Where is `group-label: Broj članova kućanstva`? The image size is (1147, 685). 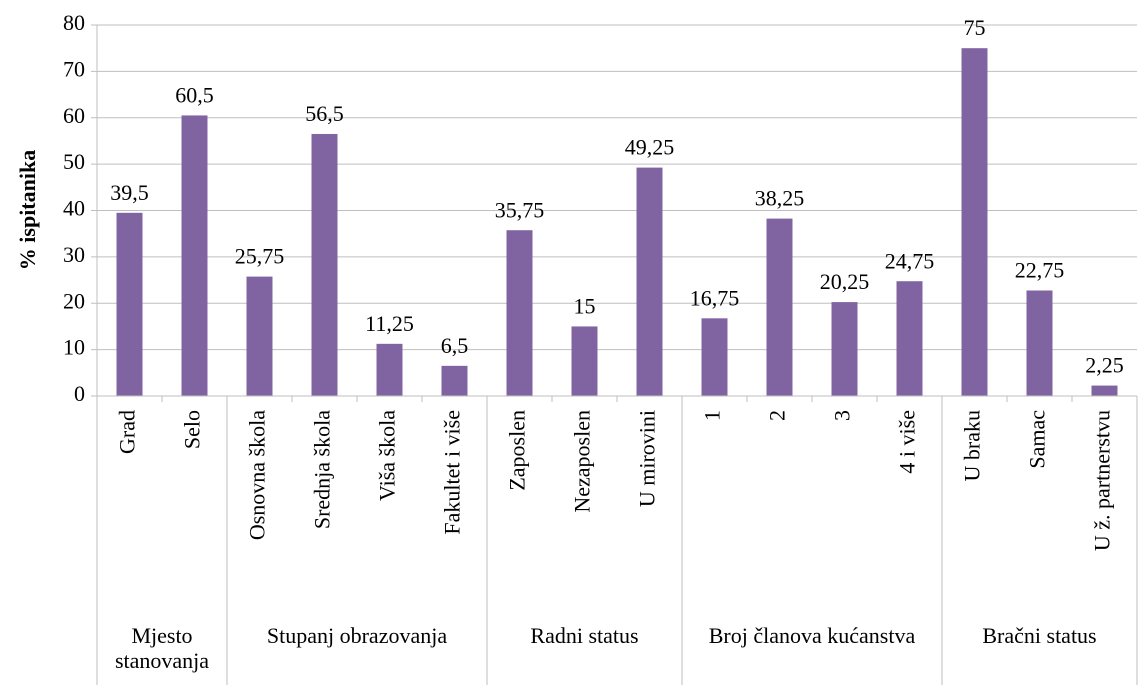
group-label: Broj članova kućanstva is located at coordinates (812, 635).